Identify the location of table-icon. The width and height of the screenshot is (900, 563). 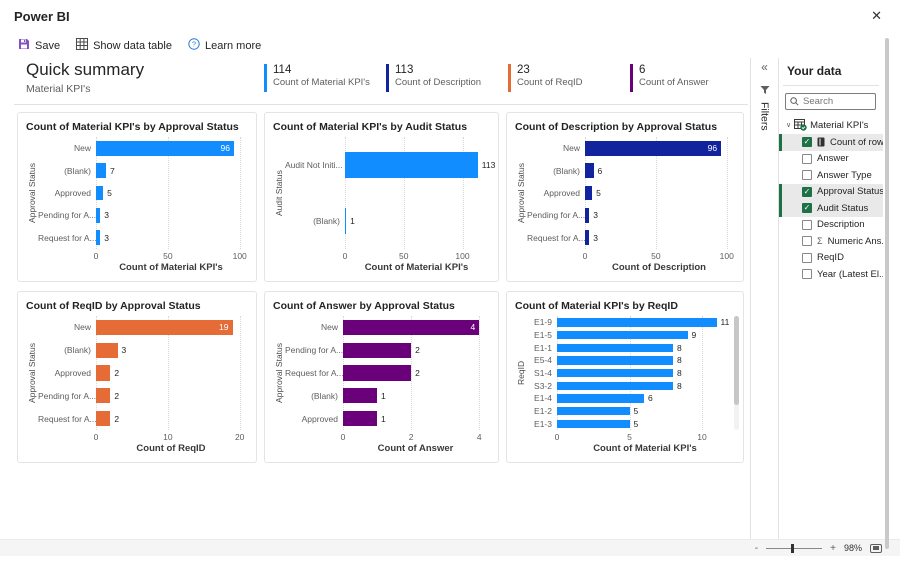
(82, 45).